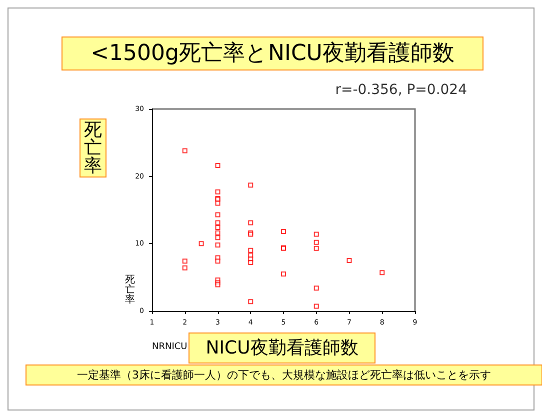 This screenshot has width=542, height=414. Describe the element at coordinates (282, 348) in the screenshot. I see `text: NICU夜勤看護師数` at that location.